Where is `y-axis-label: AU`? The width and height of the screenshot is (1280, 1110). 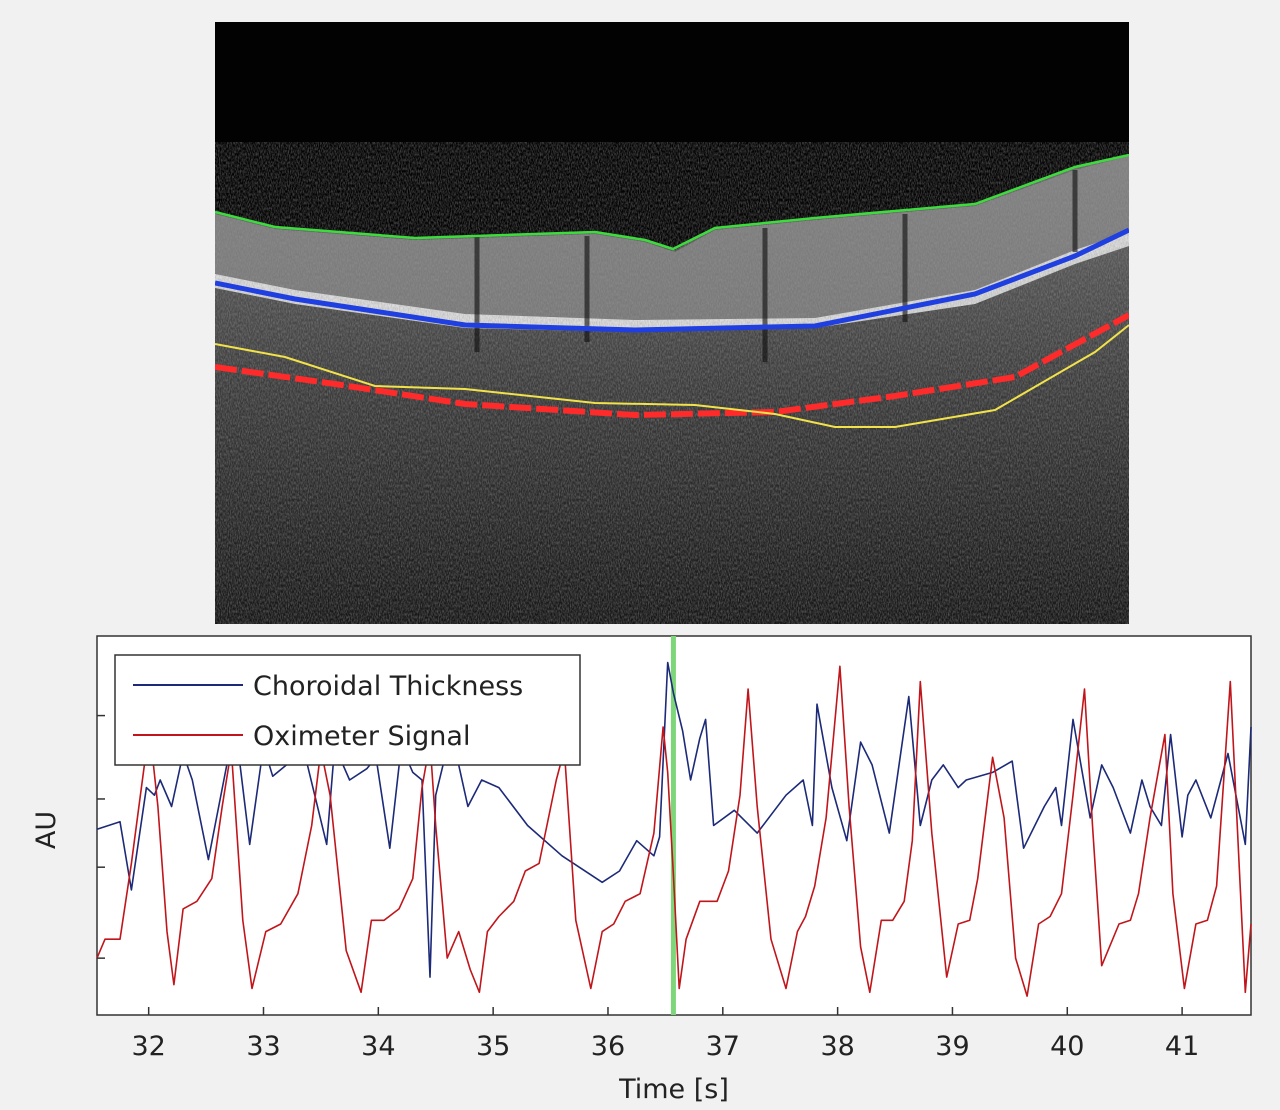 y-axis-label: AU is located at coordinates (46, 830).